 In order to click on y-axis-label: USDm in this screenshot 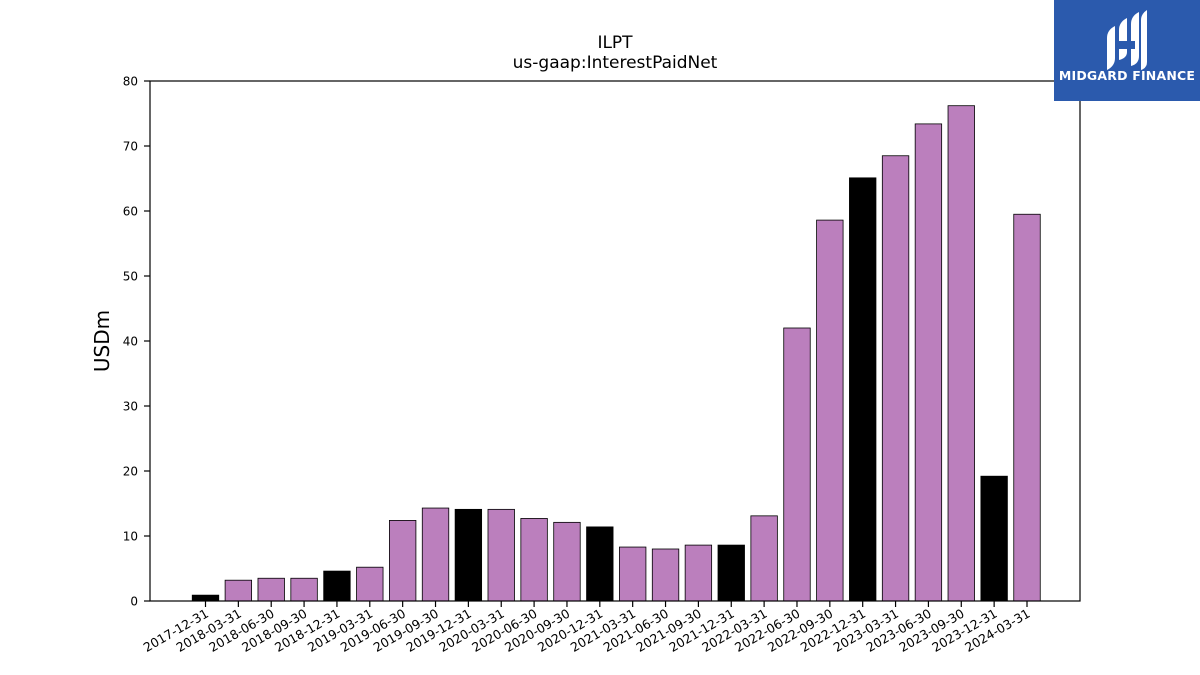, I will do `click(102, 341)`.